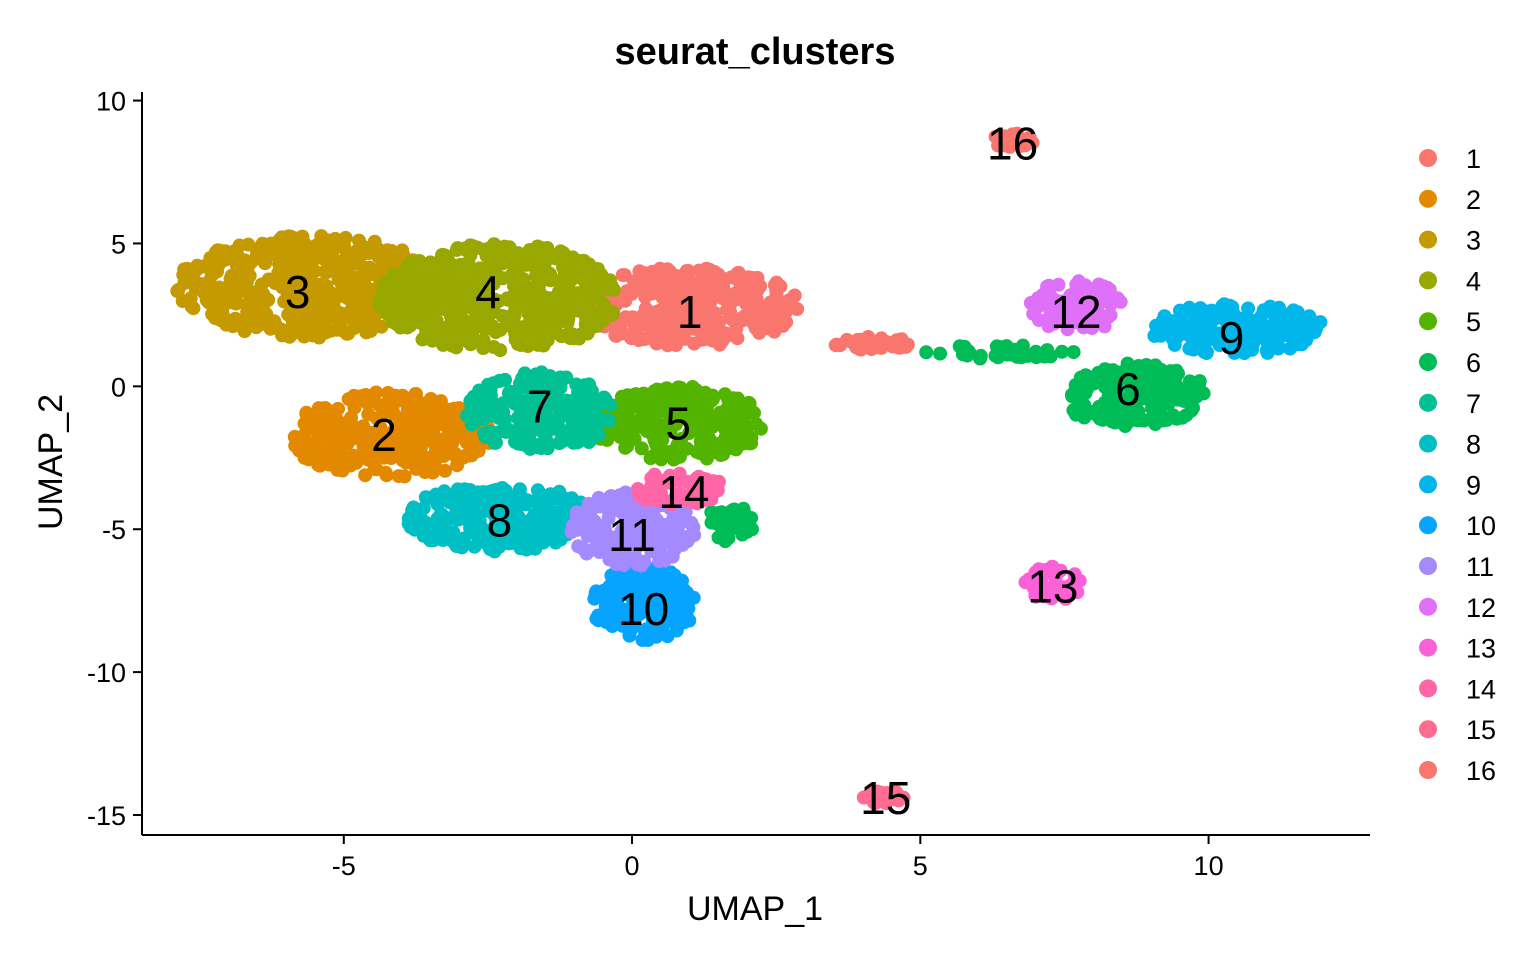  What do you see at coordinates (1450, 241) in the screenshot?
I see `legend-item-3: 3` at bounding box center [1450, 241].